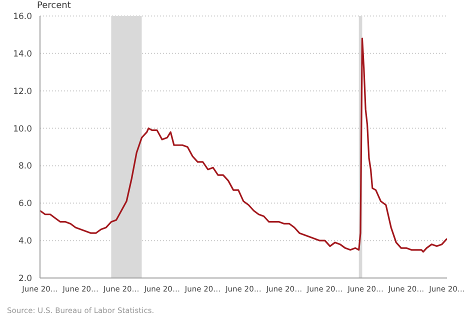  Describe the element at coordinates (54, 6) in the screenshot. I see `y-axis-title: Percent` at that location.